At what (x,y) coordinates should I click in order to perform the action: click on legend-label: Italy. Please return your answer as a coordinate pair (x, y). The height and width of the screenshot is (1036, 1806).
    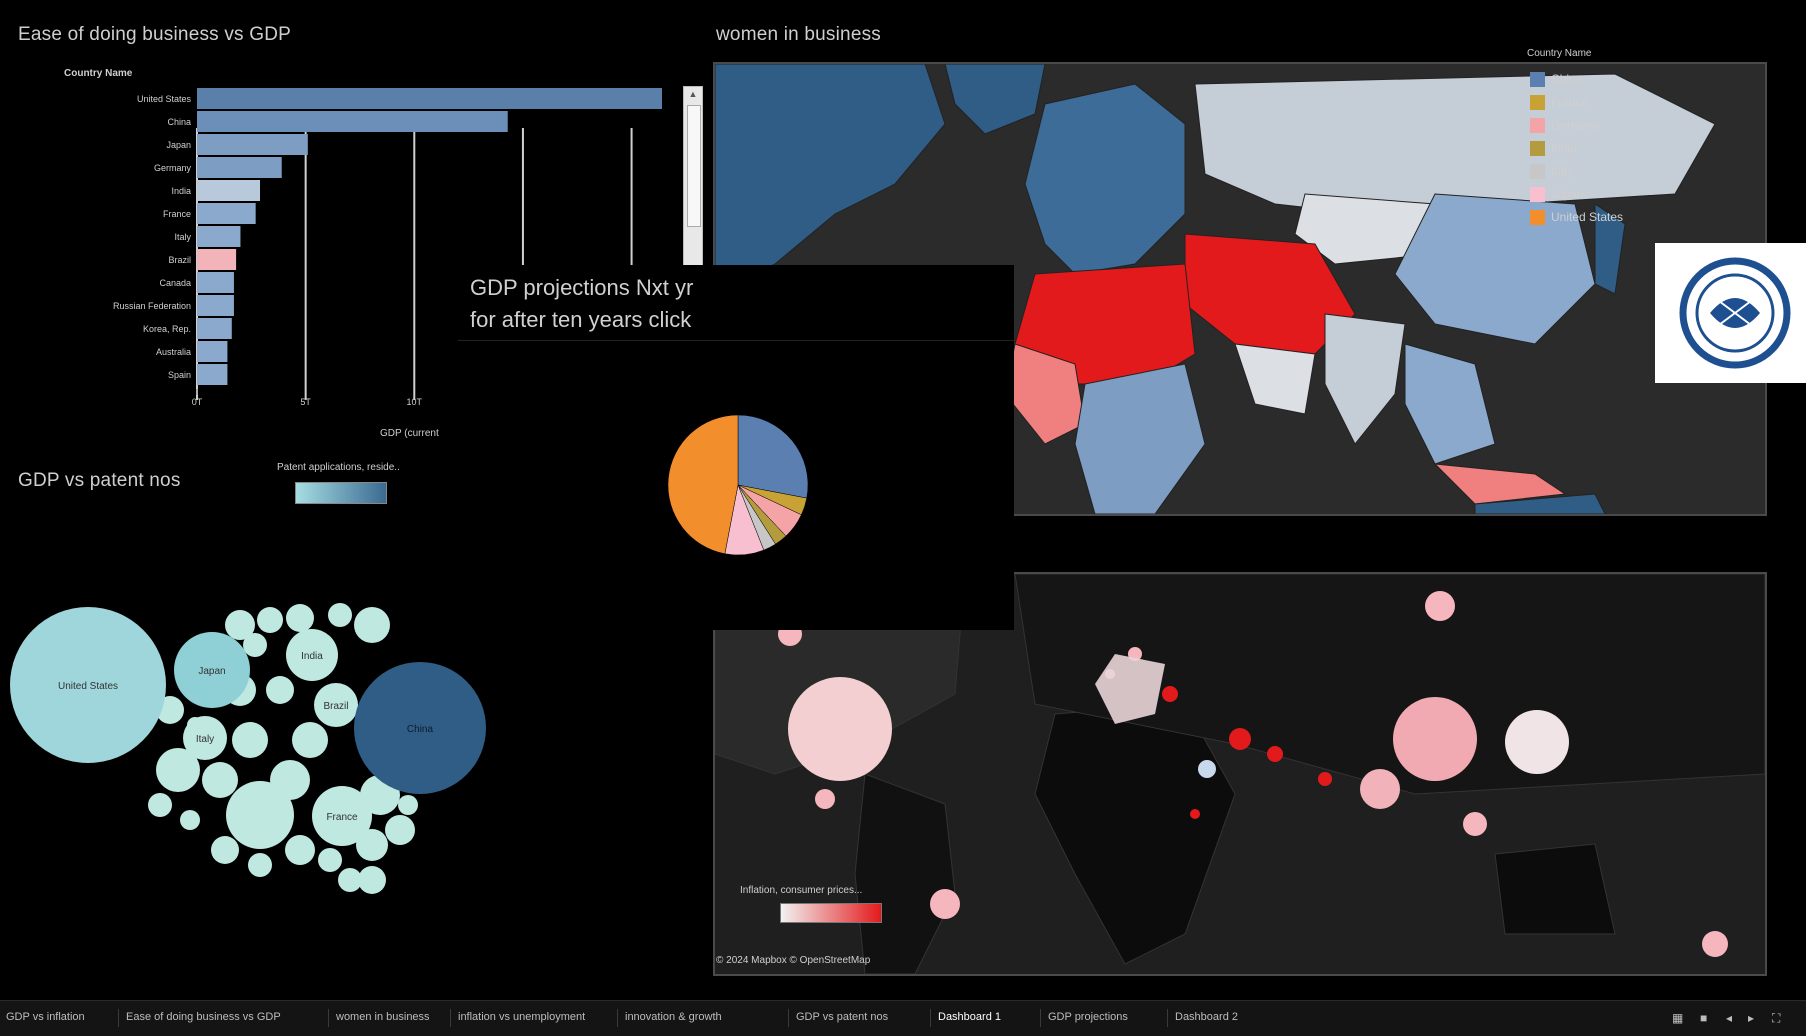
    Looking at the image, I should click on (1562, 171).